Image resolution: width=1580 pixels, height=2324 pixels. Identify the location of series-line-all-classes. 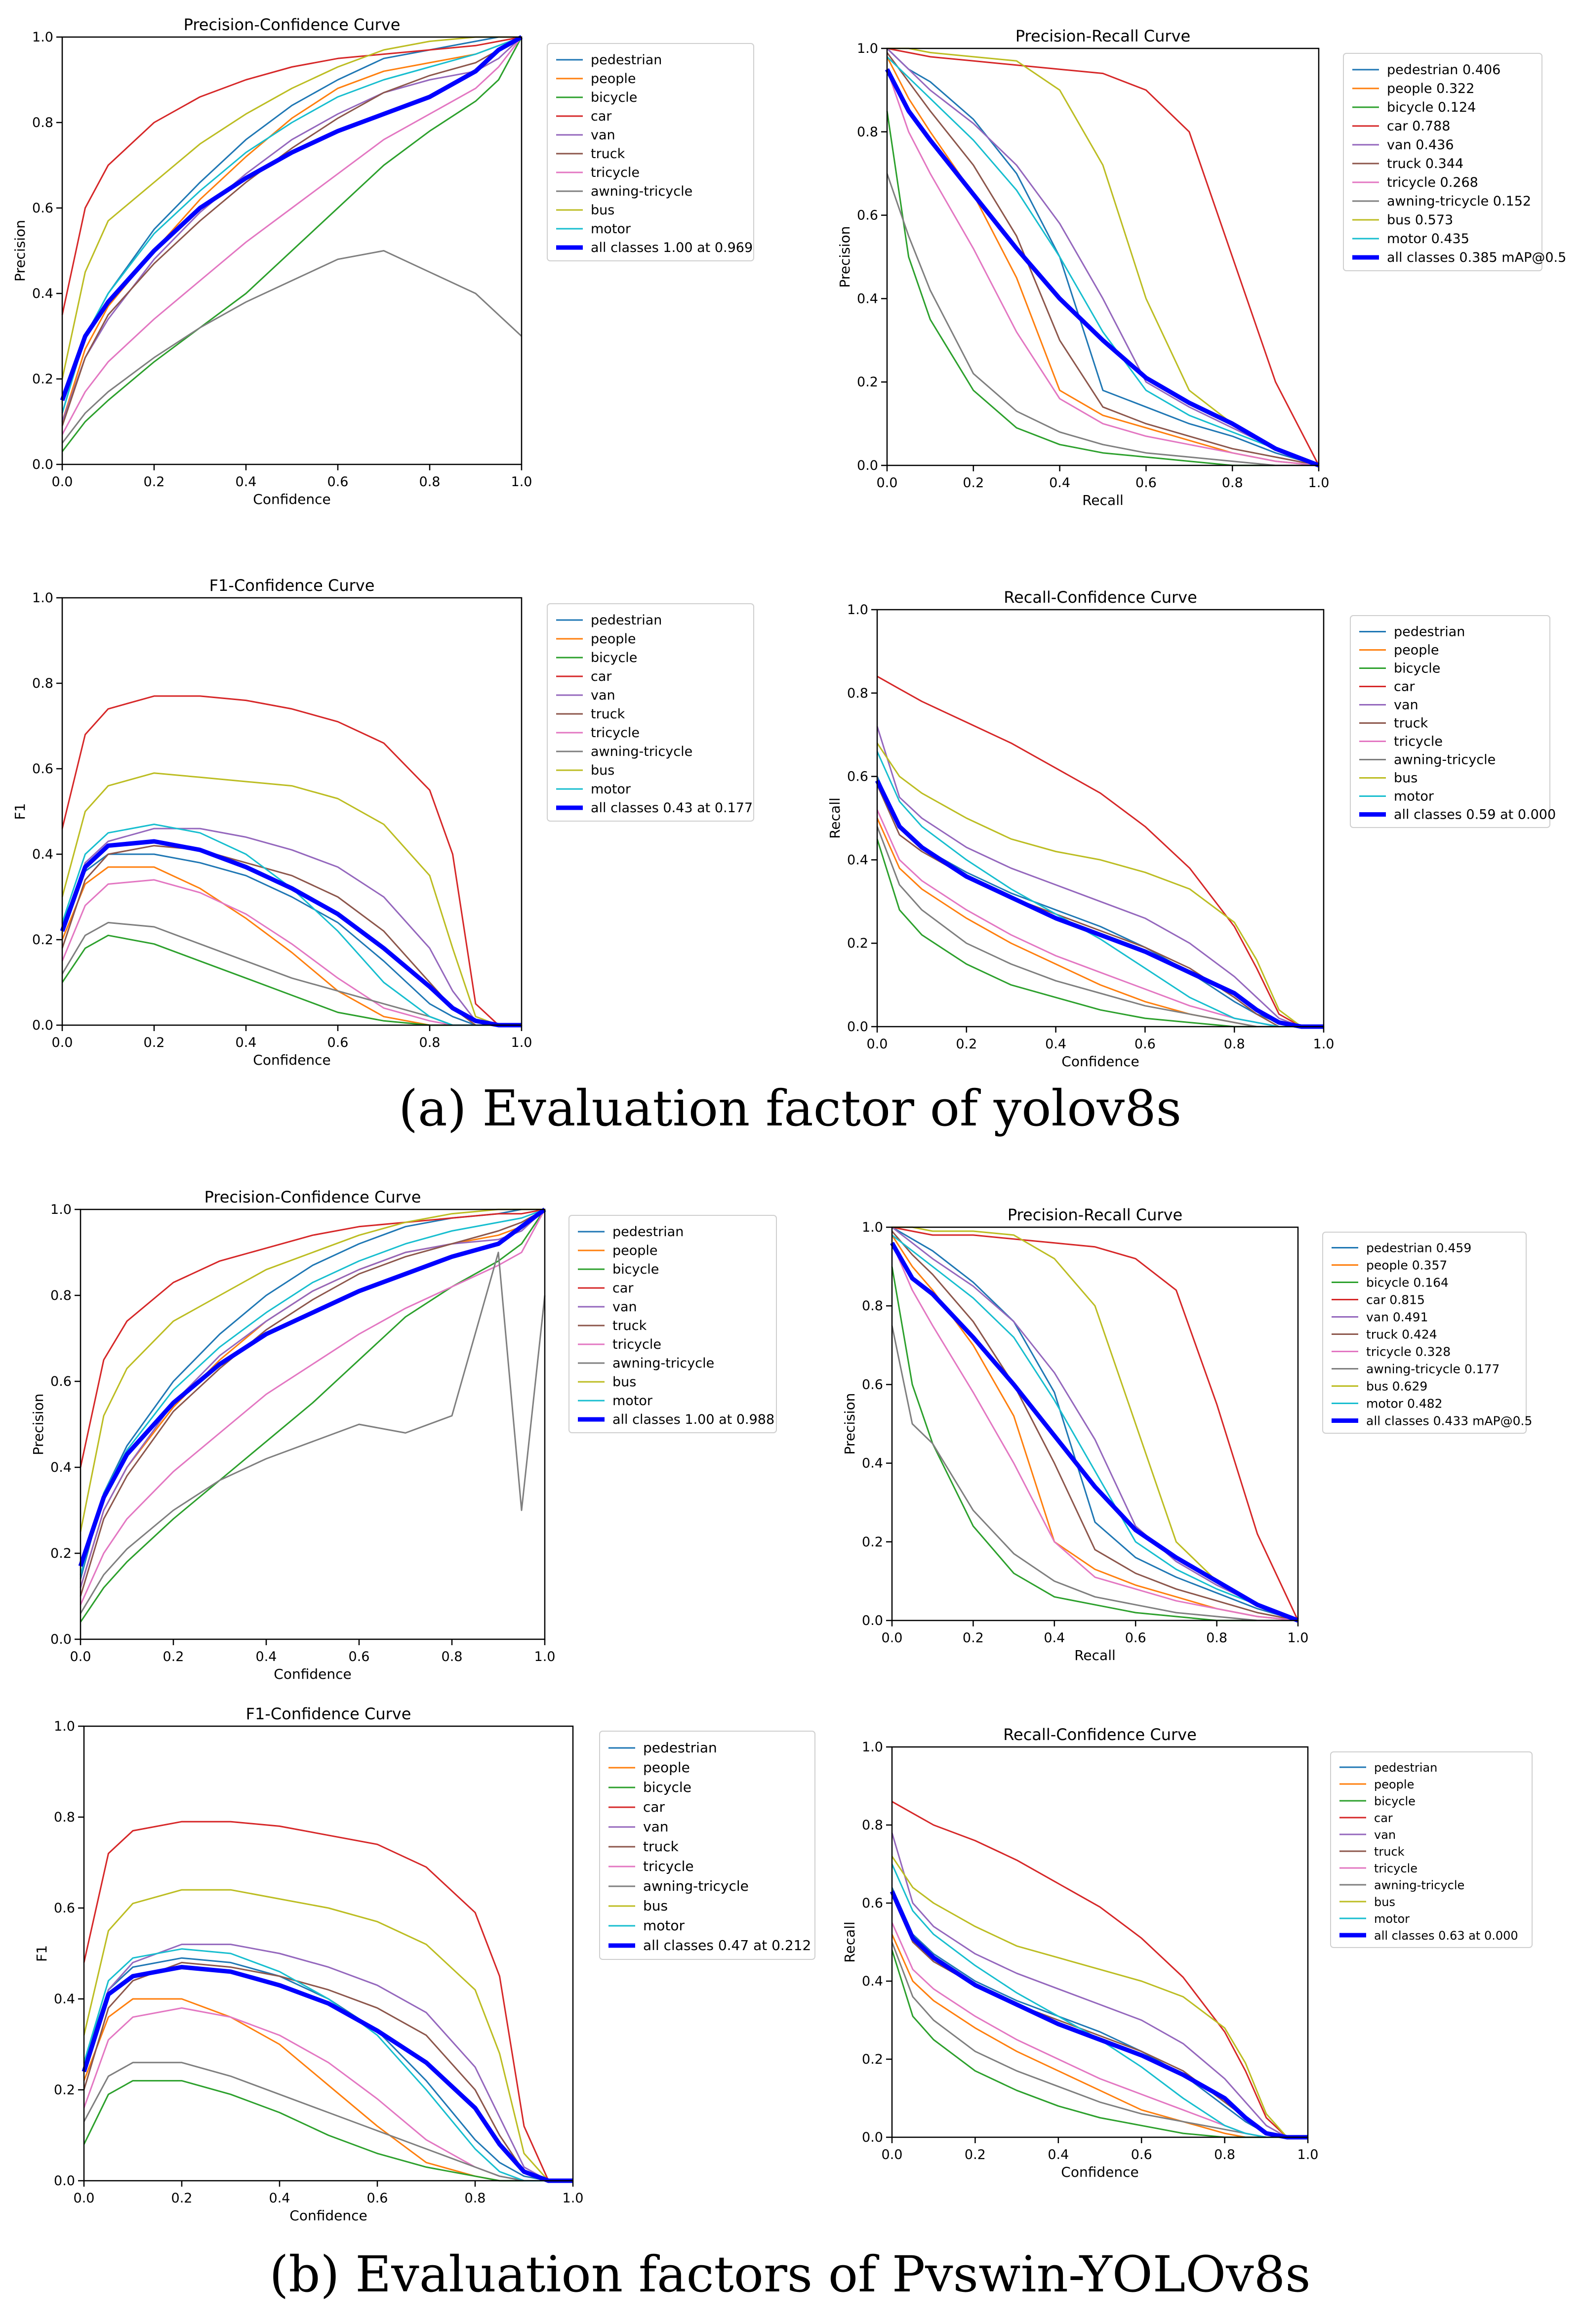
(291, 218).